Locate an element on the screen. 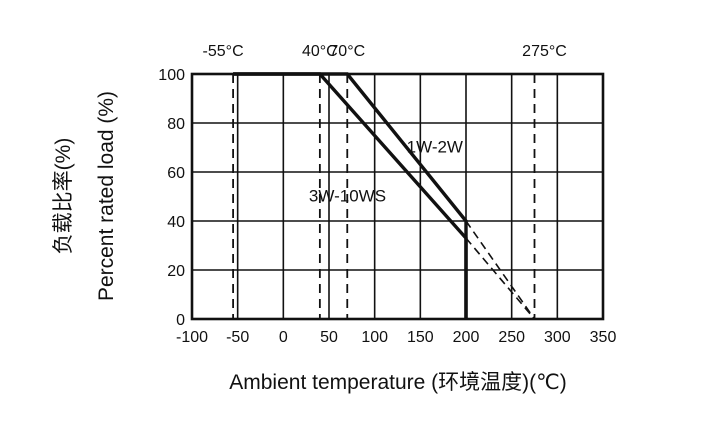  y-tick-label: 60 is located at coordinates (176, 173).